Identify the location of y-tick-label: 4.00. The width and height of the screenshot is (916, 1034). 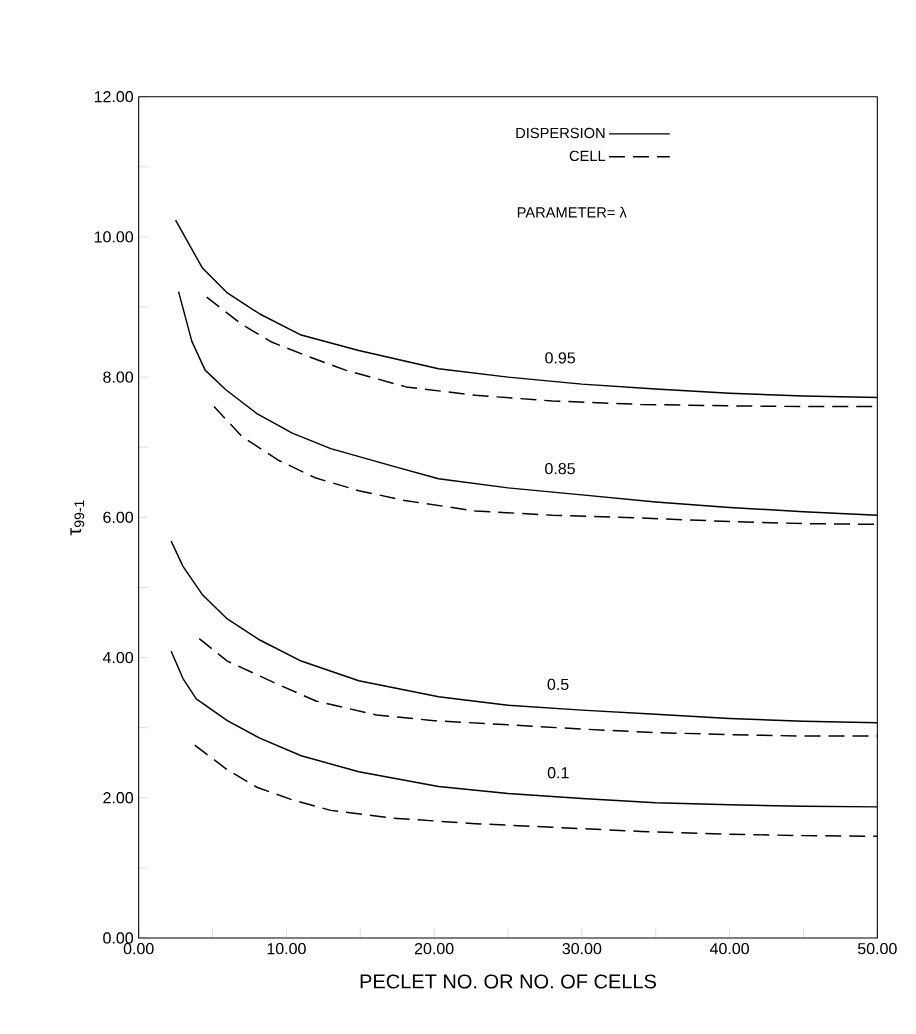
(118, 657).